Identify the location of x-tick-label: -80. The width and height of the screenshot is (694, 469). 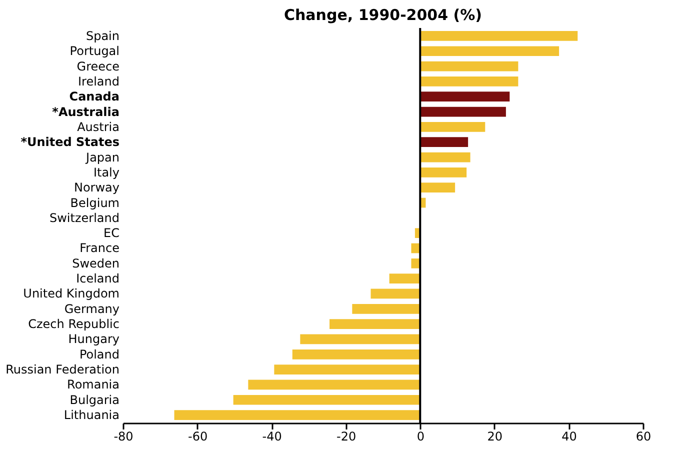
(124, 437).